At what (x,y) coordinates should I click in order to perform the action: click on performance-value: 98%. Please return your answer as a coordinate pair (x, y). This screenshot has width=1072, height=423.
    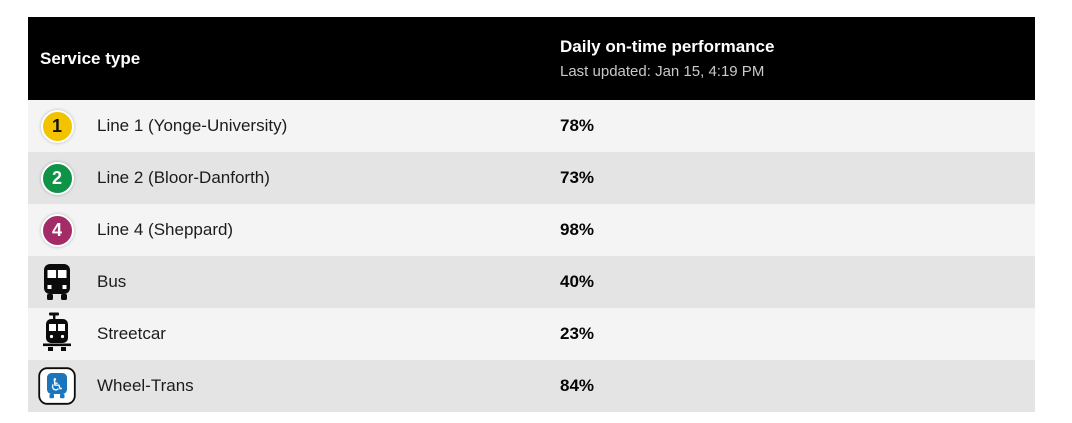
    Looking at the image, I should click on (577, 229).